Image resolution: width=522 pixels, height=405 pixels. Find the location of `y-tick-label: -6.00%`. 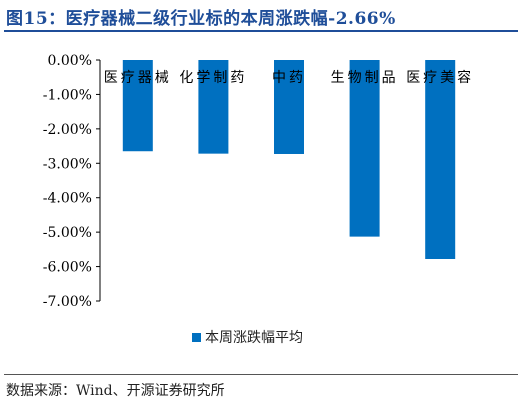

y-tick-label: -6.00% is located at coordinates (67, 268).